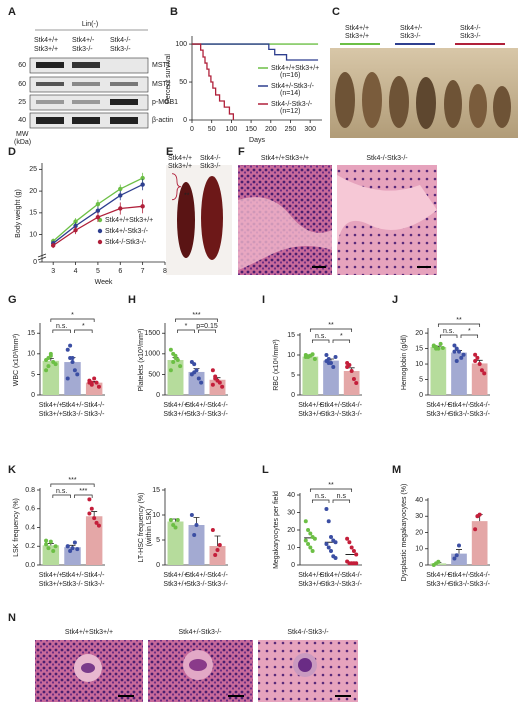 The height and width of the screenshot is (706, 520). What do you see at coordinates (295, 68) in the screenshot?
I see `legend-label: Stk4+/+Stk3+/+` at bounding box center [295, 68].